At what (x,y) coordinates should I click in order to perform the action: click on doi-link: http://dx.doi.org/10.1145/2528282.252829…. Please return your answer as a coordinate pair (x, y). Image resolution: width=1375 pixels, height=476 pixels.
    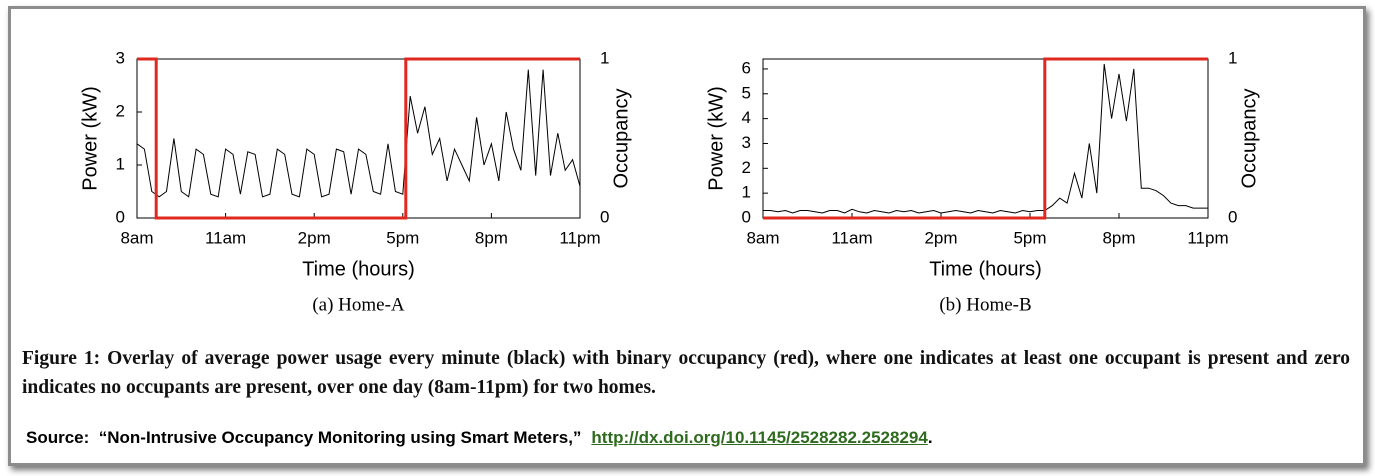
    Looking at the image, I should click on (759, 437).